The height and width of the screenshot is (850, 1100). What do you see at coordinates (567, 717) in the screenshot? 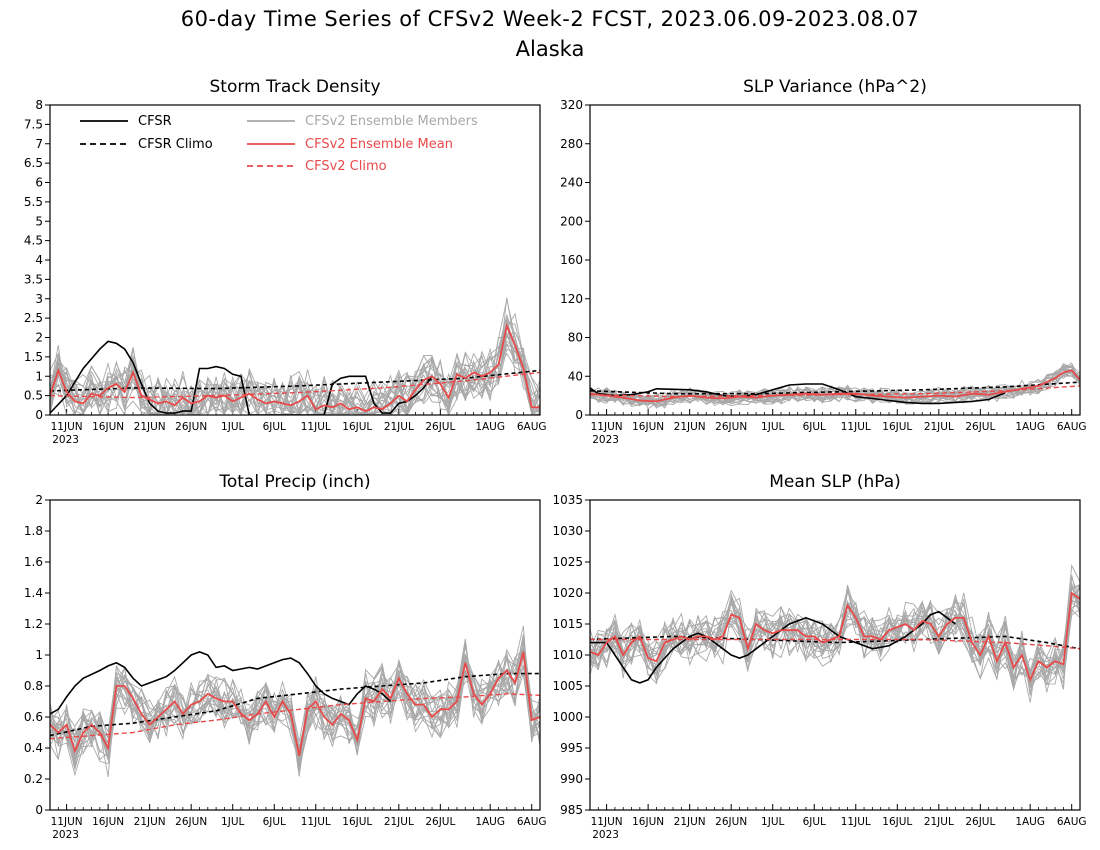
I see `y-tick-label: 1000` at bounding box center [567, 717].